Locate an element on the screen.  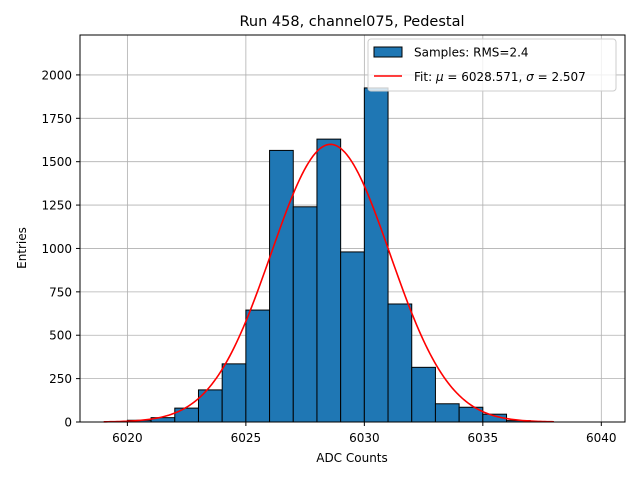
legend-fit-sigma-value: = 2.507 is located at coordinates (560, 77).